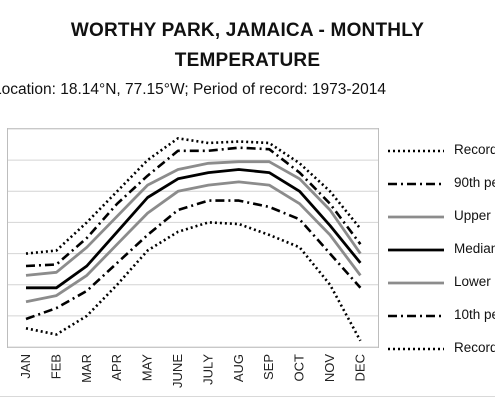  What do you see at coordinates (207, 369) in the screenshot?
I see `x-tick-label: JULY` at bounding box center [207, 369].